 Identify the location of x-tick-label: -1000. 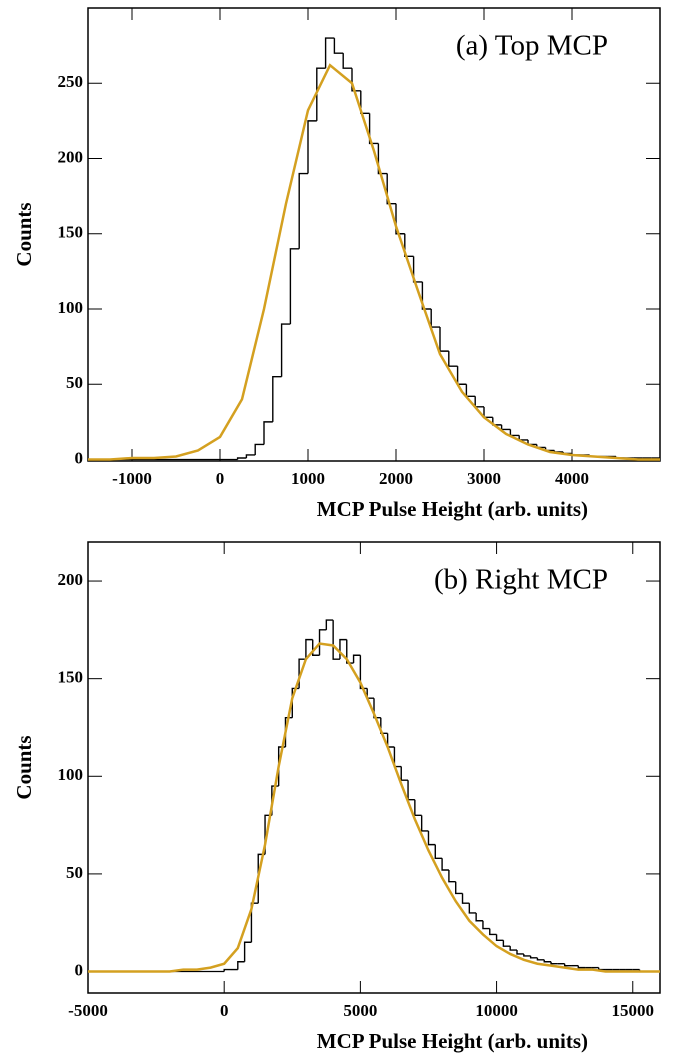
(132, 478).